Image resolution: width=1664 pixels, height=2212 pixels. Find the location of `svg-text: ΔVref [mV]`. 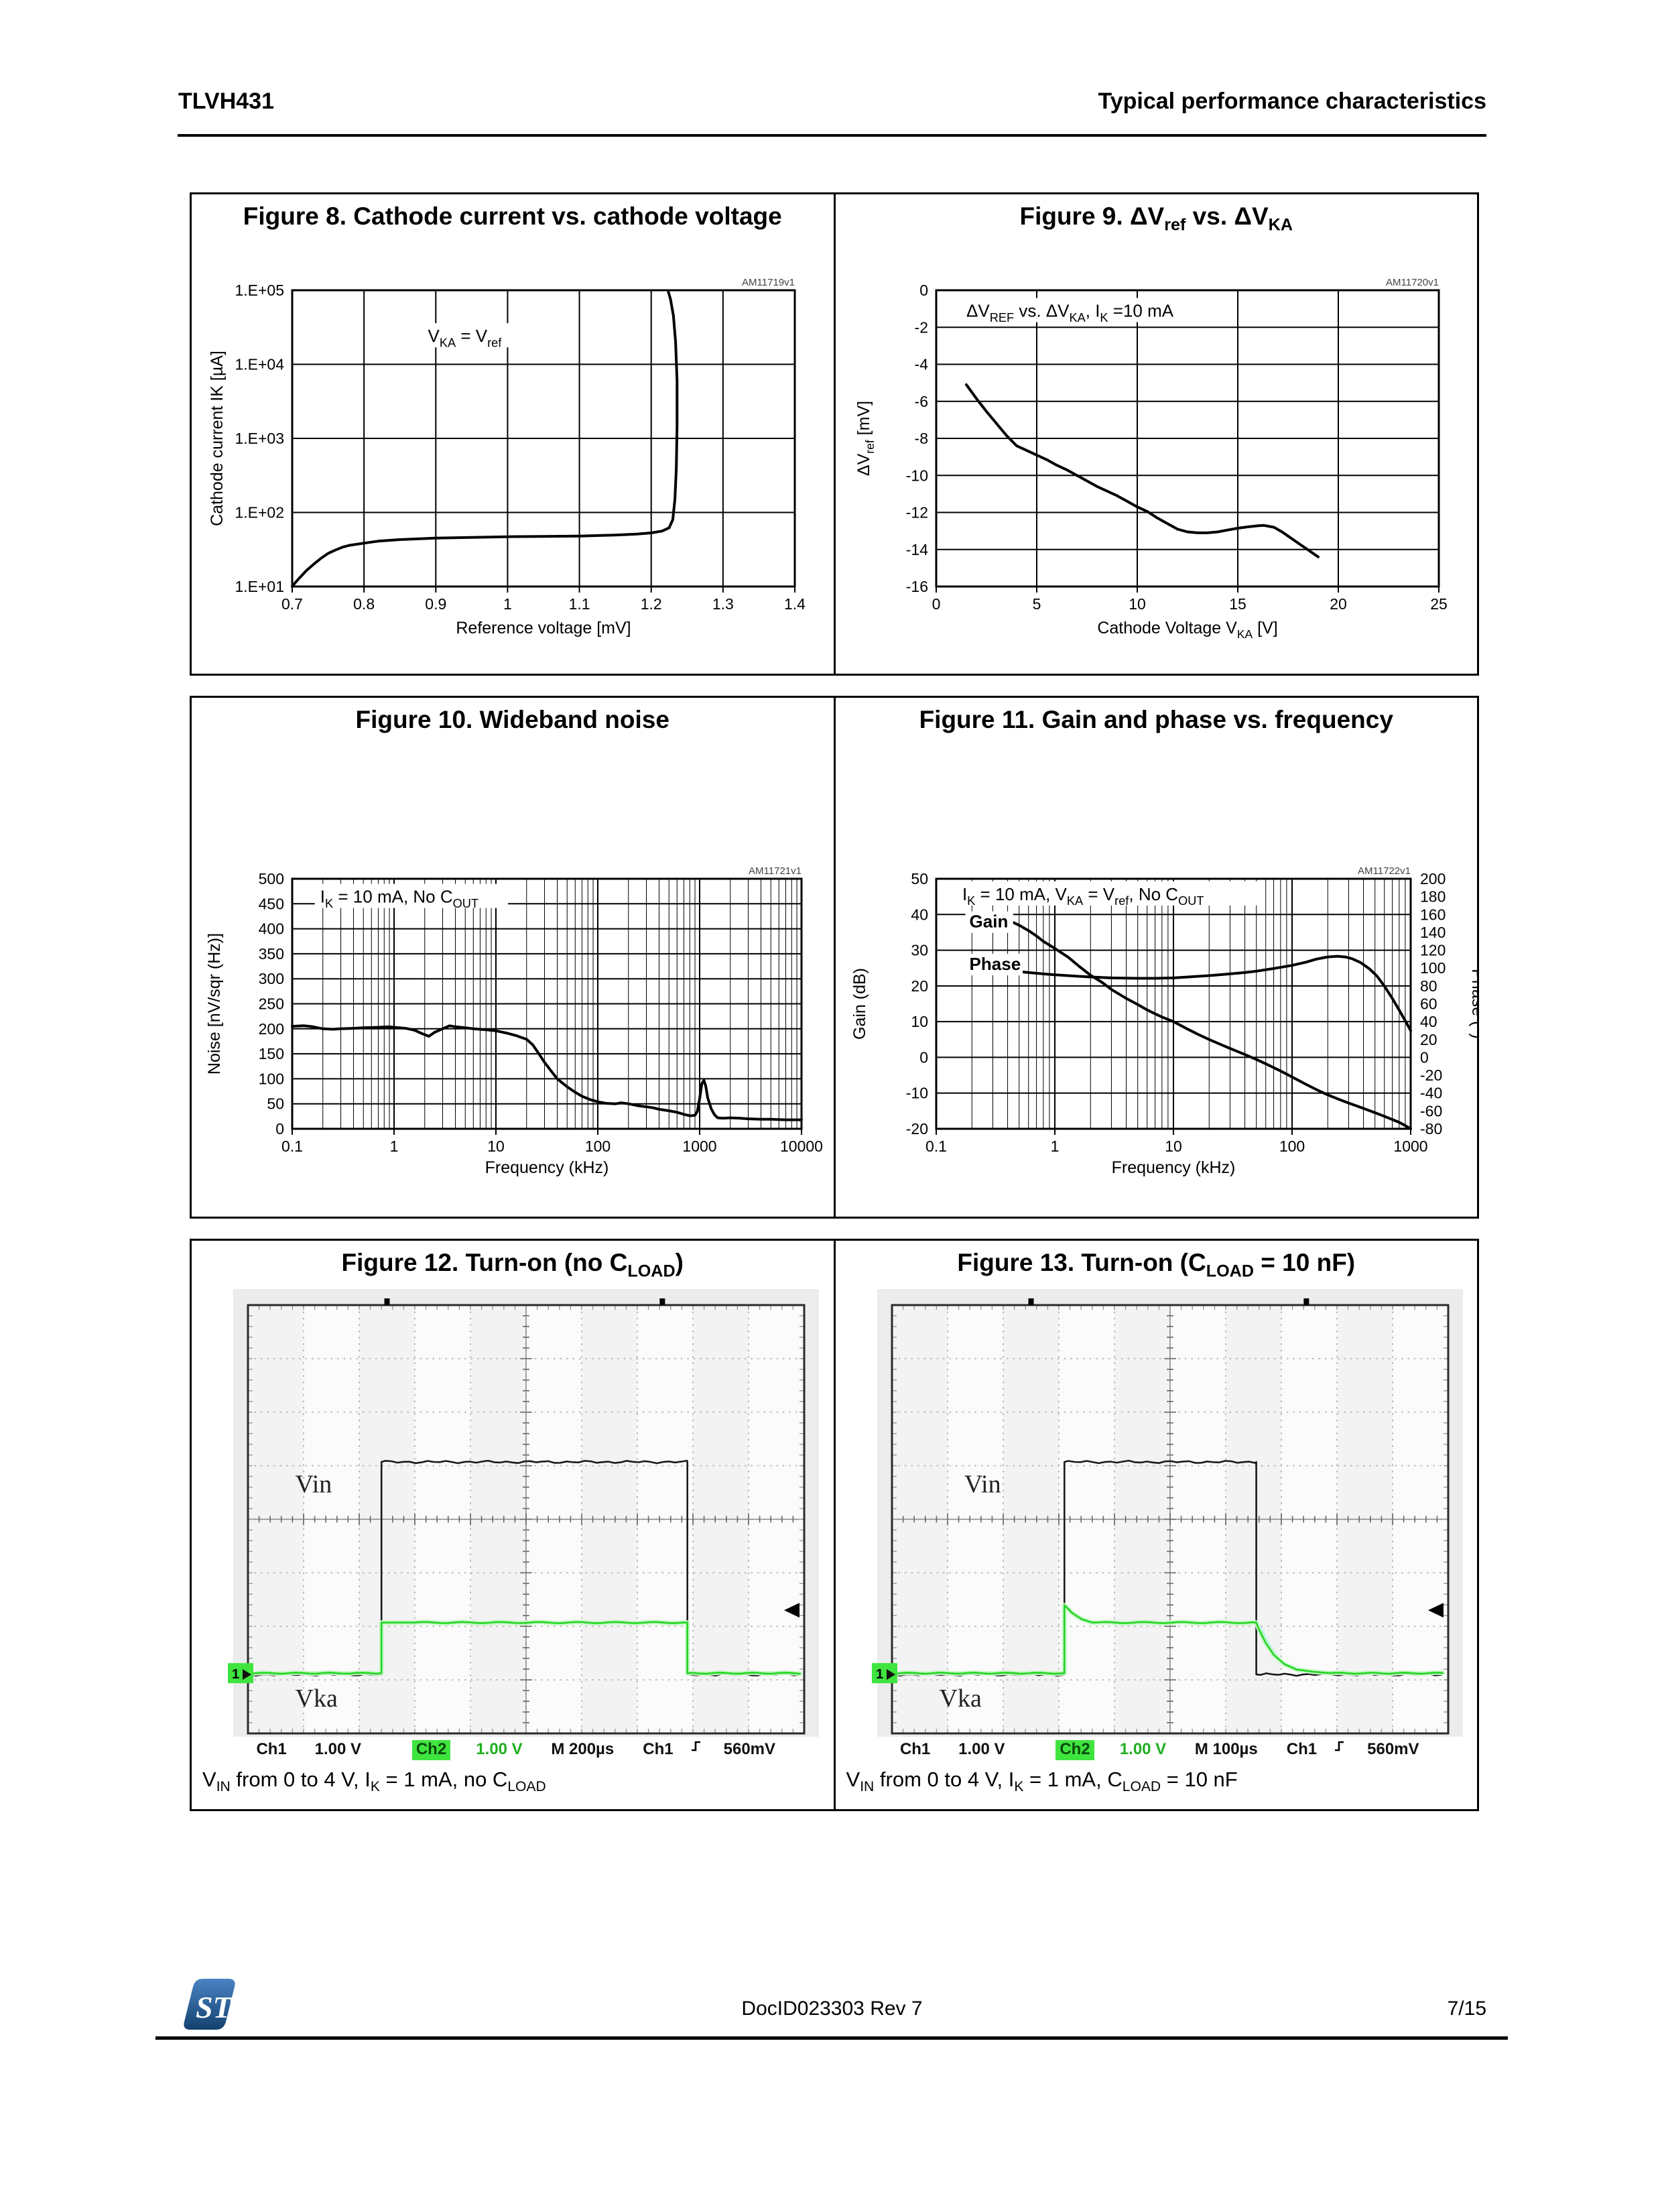

svg-text: ΔVref [mV] is located at coordinates (865, 438).